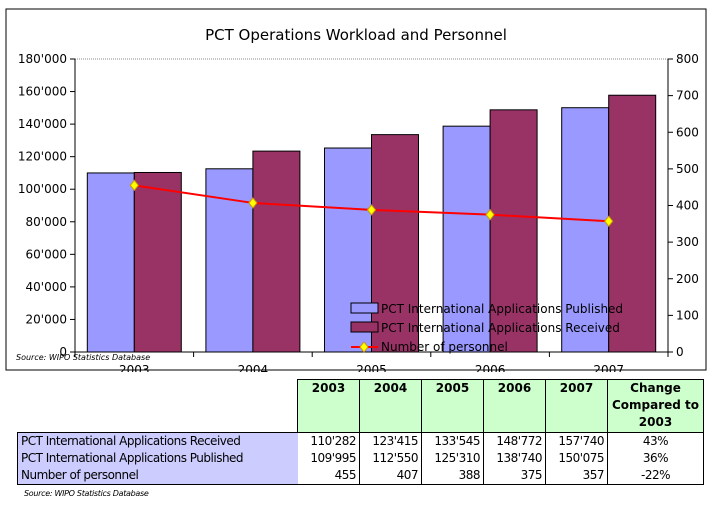 This screenshot has height=505, width=713. What do you see at coordinates (356, 35) in the screenshot?
I see `chart-title: PCT Operations Workload and Personnel` at bounding box center [356, 35].